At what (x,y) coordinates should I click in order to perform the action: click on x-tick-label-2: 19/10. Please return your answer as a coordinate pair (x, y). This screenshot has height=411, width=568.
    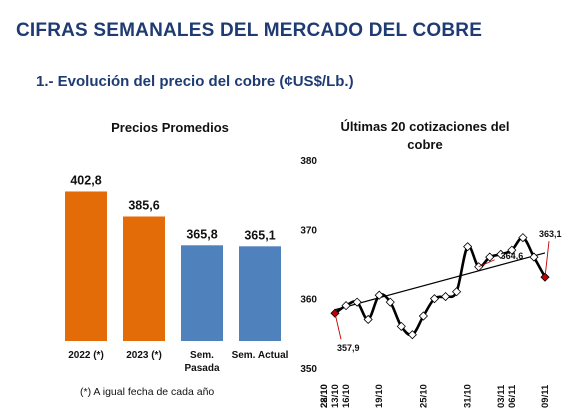
    Looking at the image, I should click on (379, 396).